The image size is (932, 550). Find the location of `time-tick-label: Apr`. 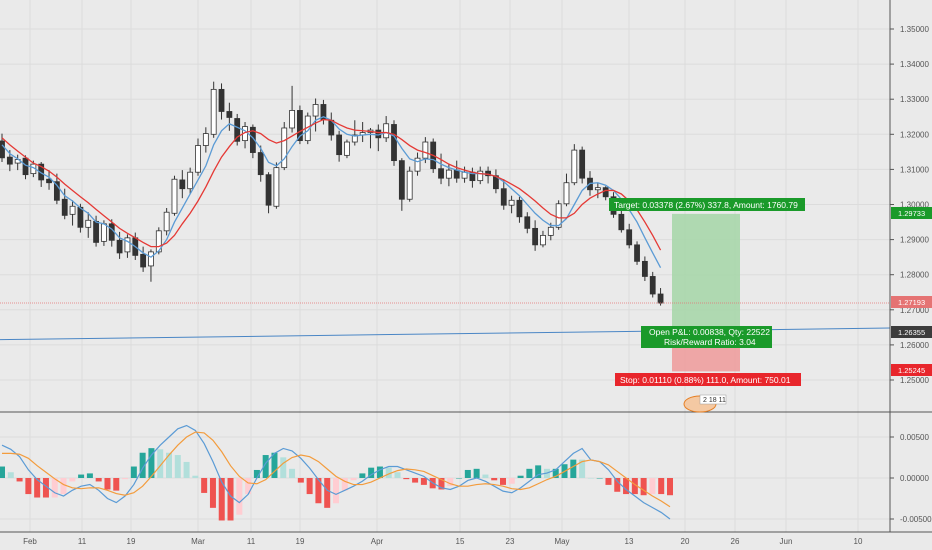

time-tick-label: Apr is located at coordinates (377, 541).